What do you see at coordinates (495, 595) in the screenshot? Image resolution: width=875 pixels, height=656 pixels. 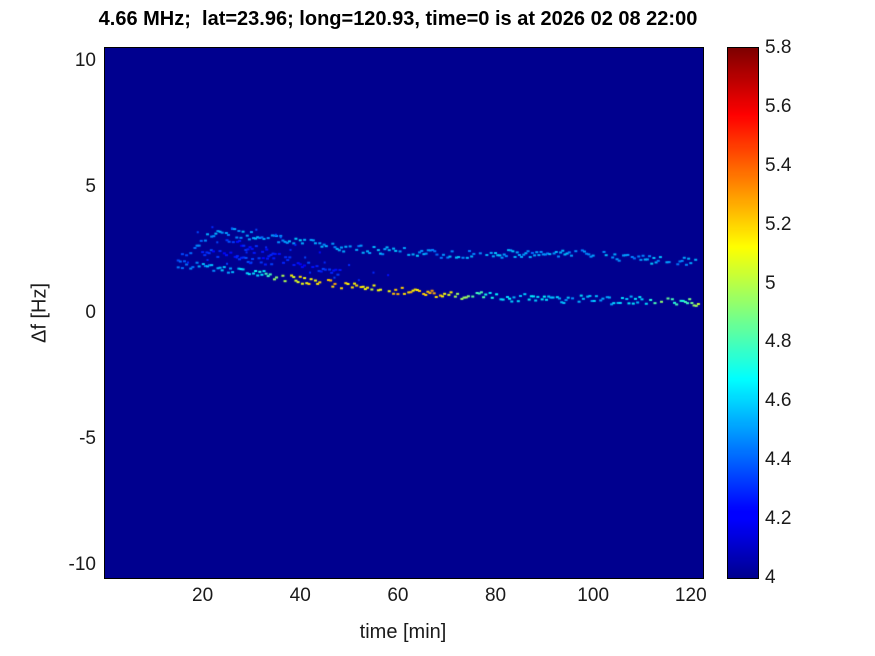 I see `x-tick-label: 80` at bounding box center [495, 595].